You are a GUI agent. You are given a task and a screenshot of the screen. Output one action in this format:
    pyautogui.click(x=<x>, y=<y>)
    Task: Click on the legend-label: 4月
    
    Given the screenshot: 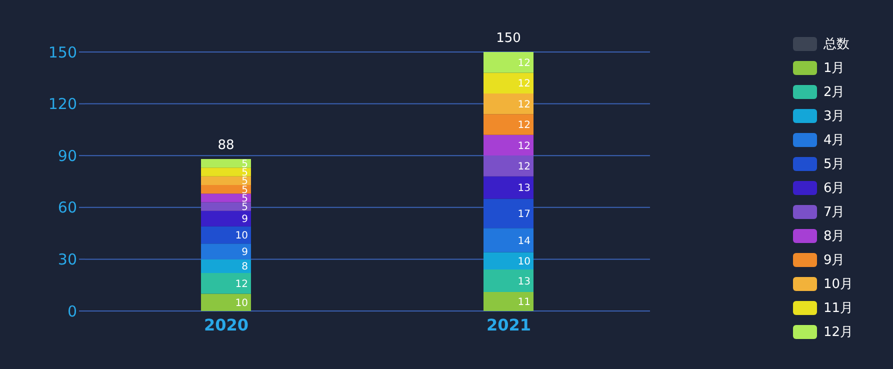 What is the action you would take?
    pyautogui.click(x=834, y=140)
    